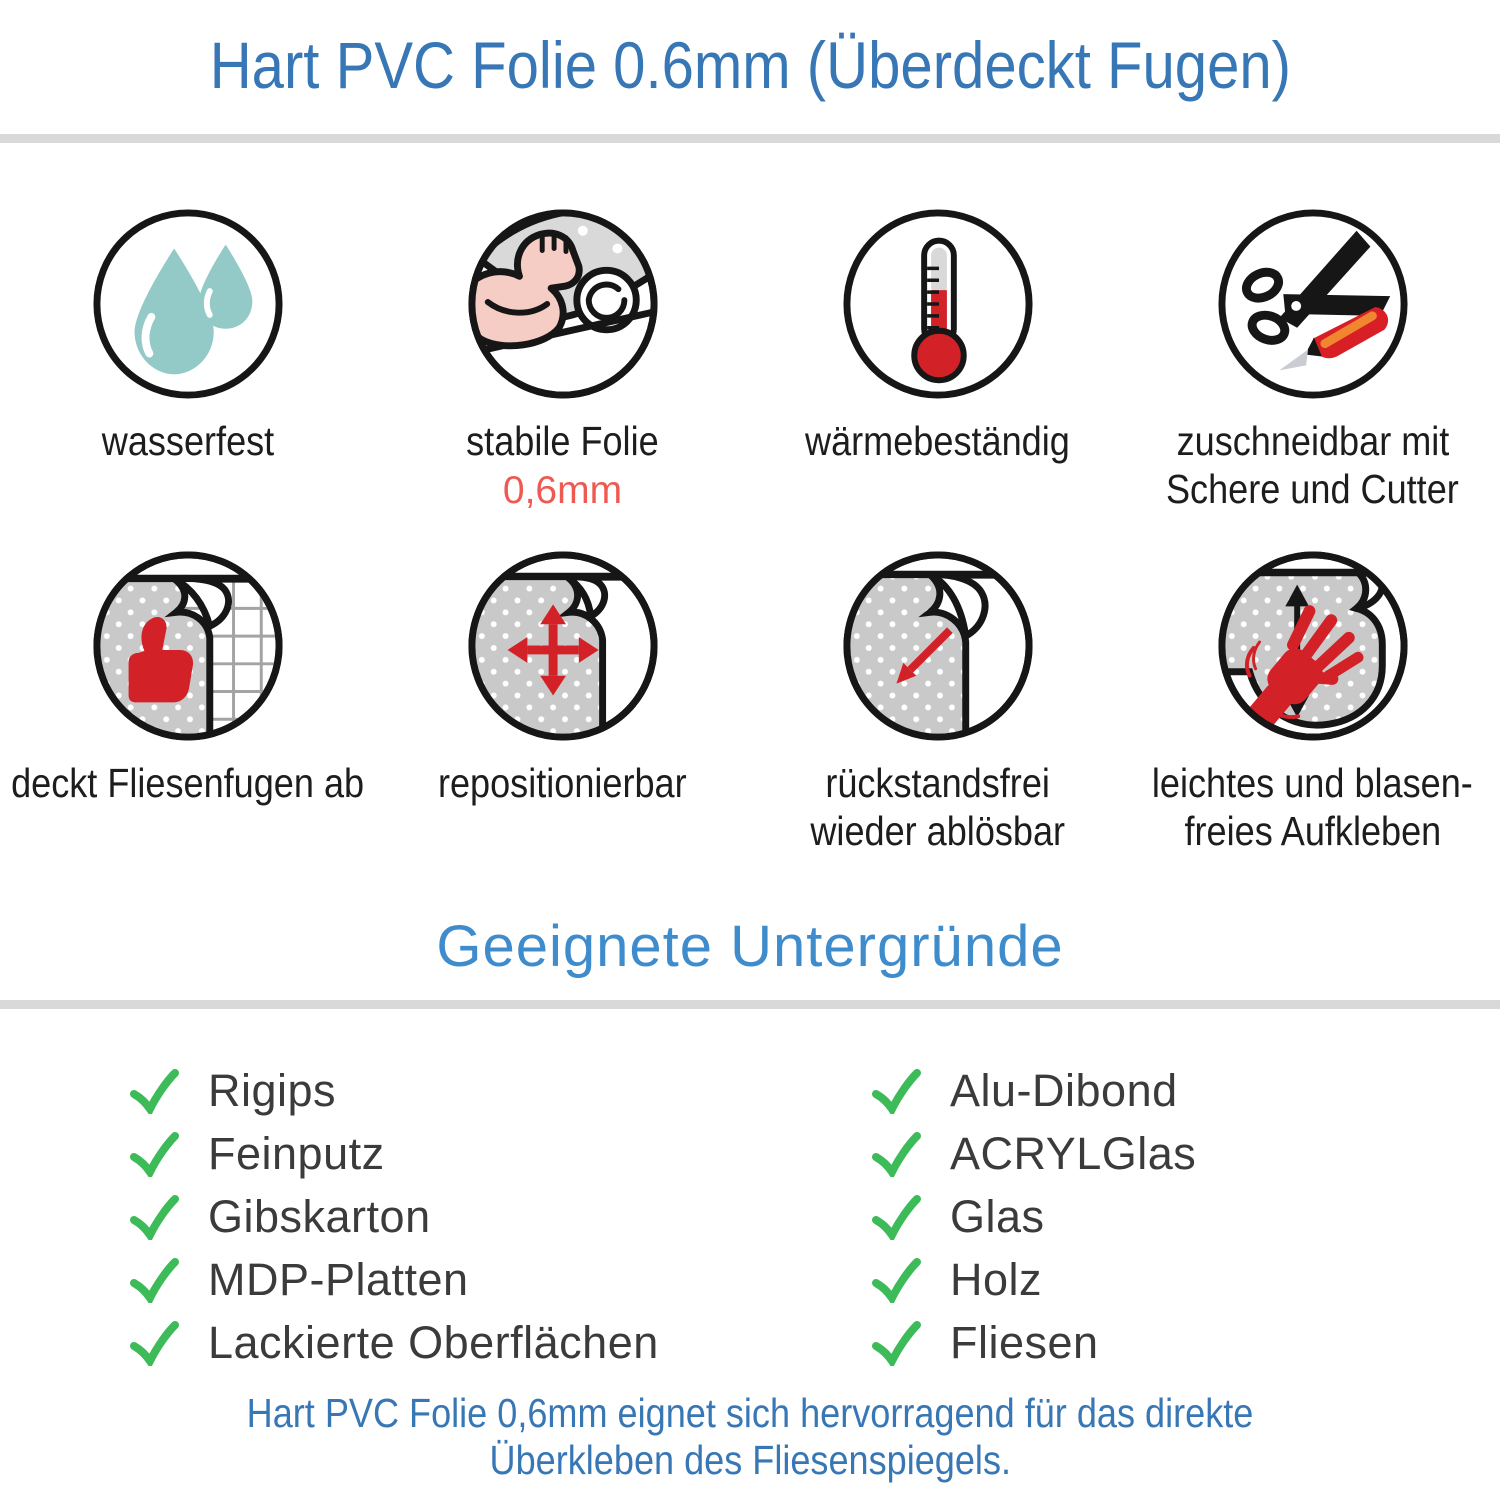  Describe the element at coordinates (499, 1153) in the screenshot. I see `list-item: Feinputz` at that location.